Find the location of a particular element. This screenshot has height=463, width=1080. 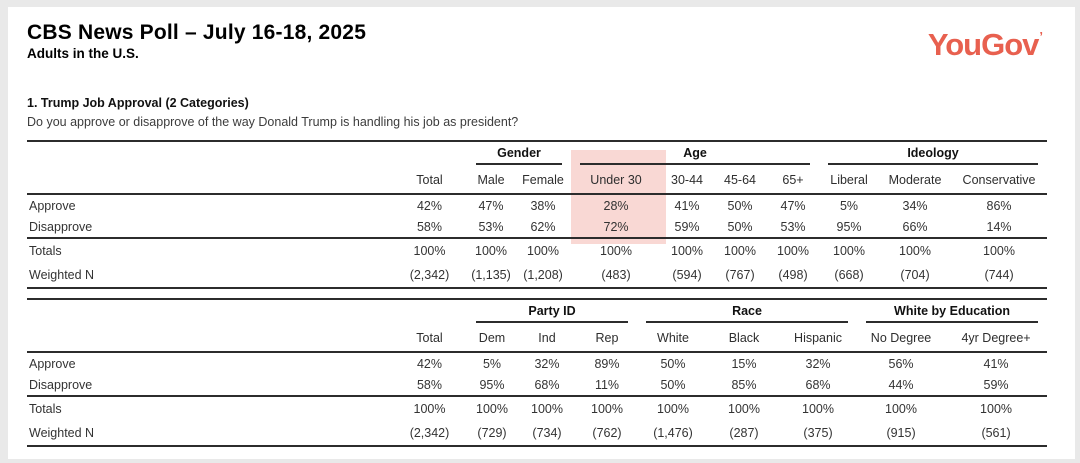

data-cell: 58% is located at coordinates (429, 386).